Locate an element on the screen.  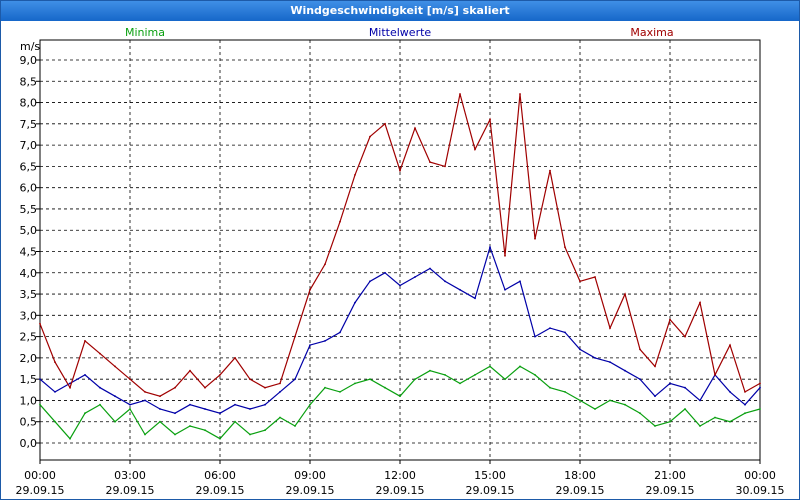
legend-item-mittelwerte: Mittelwerte is located at coordinates (400, 32).